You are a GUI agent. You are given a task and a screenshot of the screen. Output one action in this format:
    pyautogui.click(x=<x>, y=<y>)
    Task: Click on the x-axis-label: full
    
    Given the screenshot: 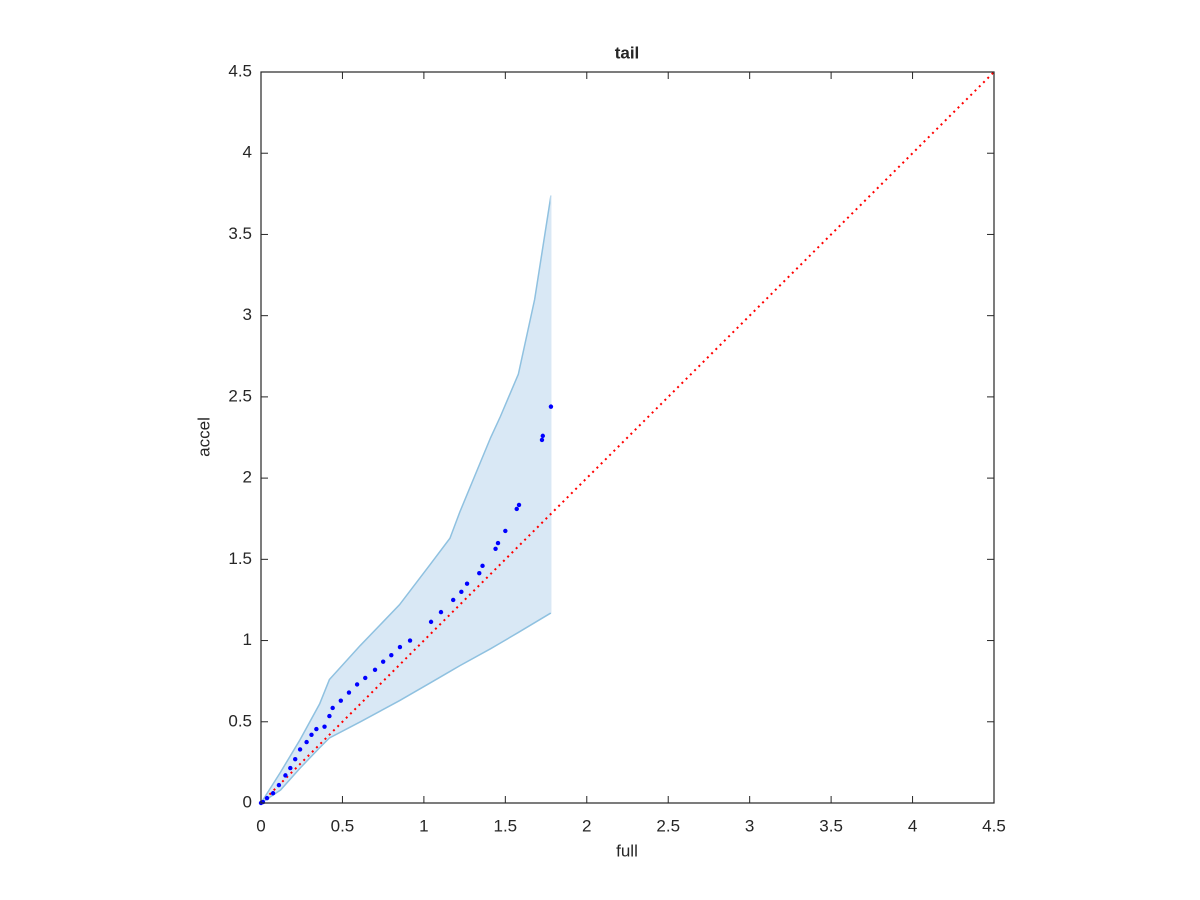 What is the action you would take?
    pyautogui.click(x=627, y=850)
    